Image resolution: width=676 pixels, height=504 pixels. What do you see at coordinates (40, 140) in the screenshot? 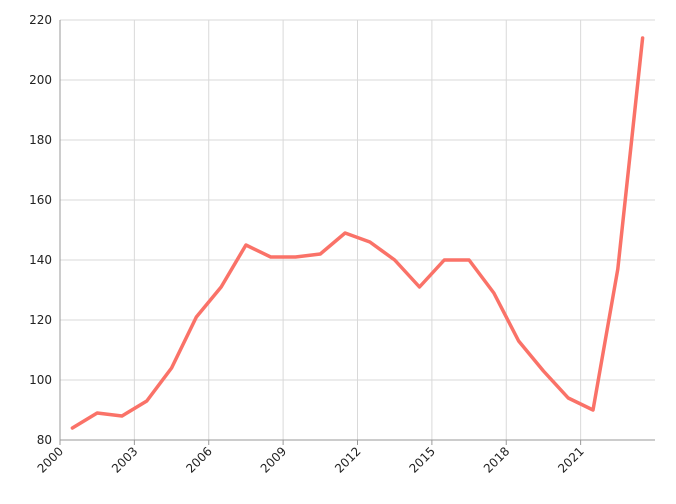
I see `y-tick-label: 180` at bounding box center [40, 140].